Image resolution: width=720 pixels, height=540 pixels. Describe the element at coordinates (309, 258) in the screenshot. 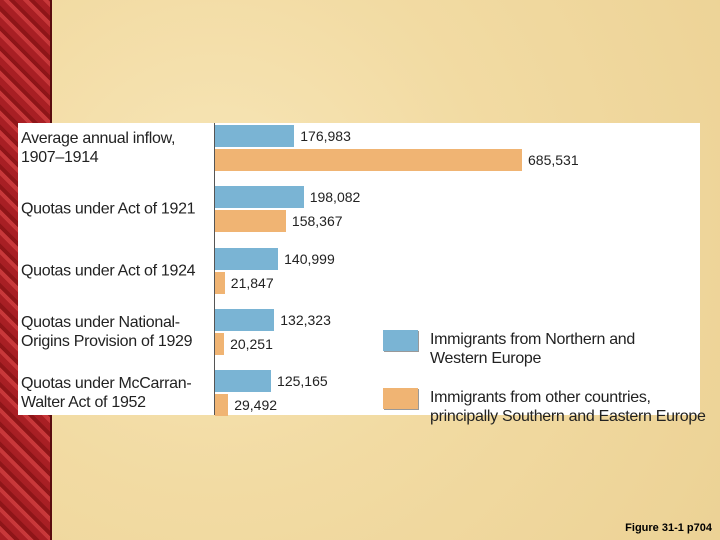

I see `value-label: 140,999` at that location.